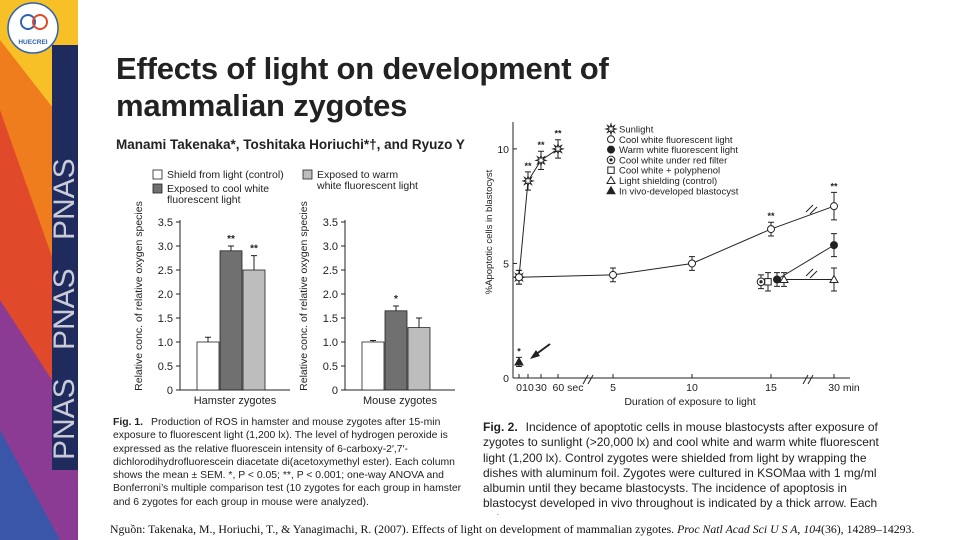 This screenshot has width=960, height=540. Describe the element at coordinates (535, 354) in the screenshot. I see `arrow-head` at that location.